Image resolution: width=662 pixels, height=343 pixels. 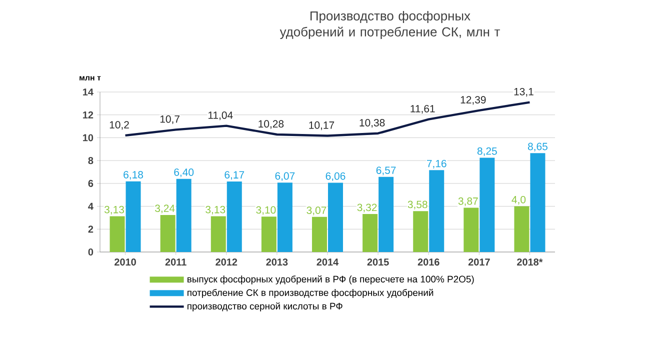 I want to click on data-label: 6,17, so click(x=234, y=175).